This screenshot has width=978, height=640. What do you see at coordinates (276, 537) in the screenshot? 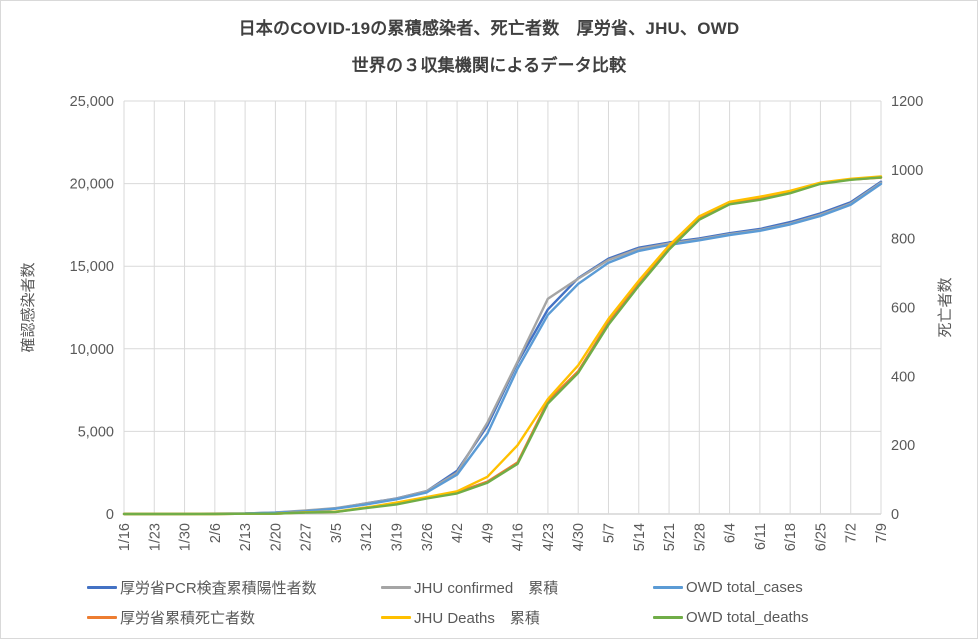
I see `x-axis-tick-label: 2/20` at bounding box center [276, 537].